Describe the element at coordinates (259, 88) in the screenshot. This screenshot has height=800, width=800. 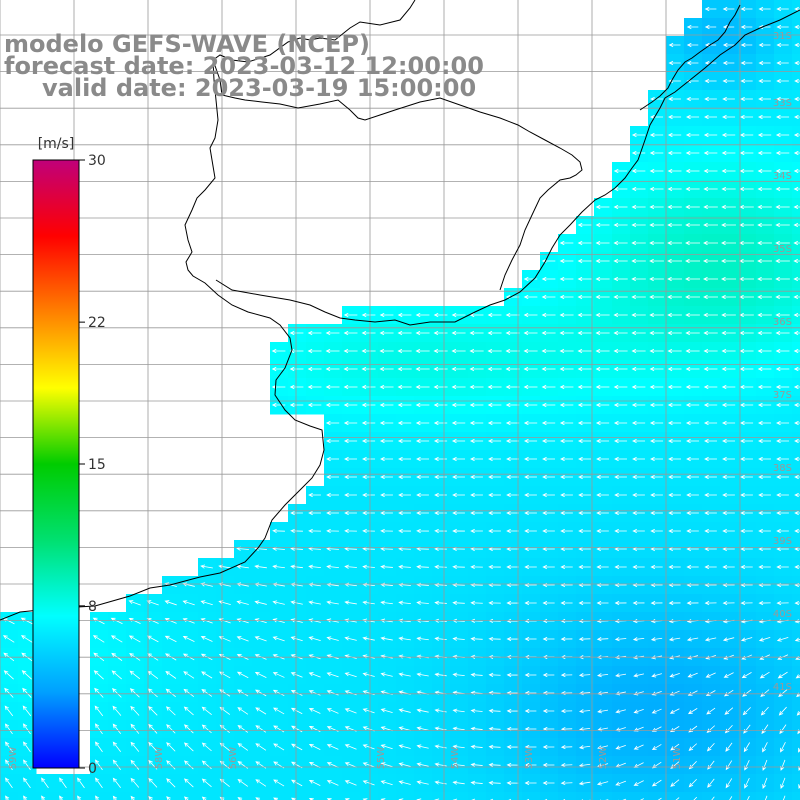
I see `title-valid-date: valid date: 2023-03-19 15:00:00` at that location.